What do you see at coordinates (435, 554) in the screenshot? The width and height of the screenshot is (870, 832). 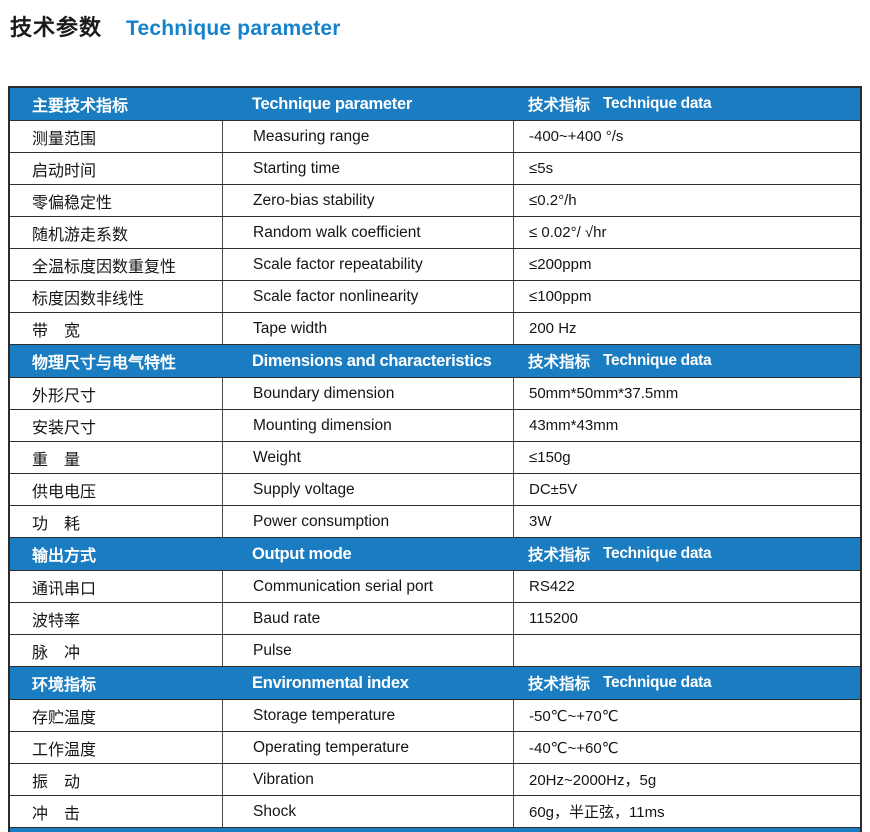 I see `section-header-output-mode: 输出方式 Output mode 技术指标 Technique data` at bounding box center [435, 554].